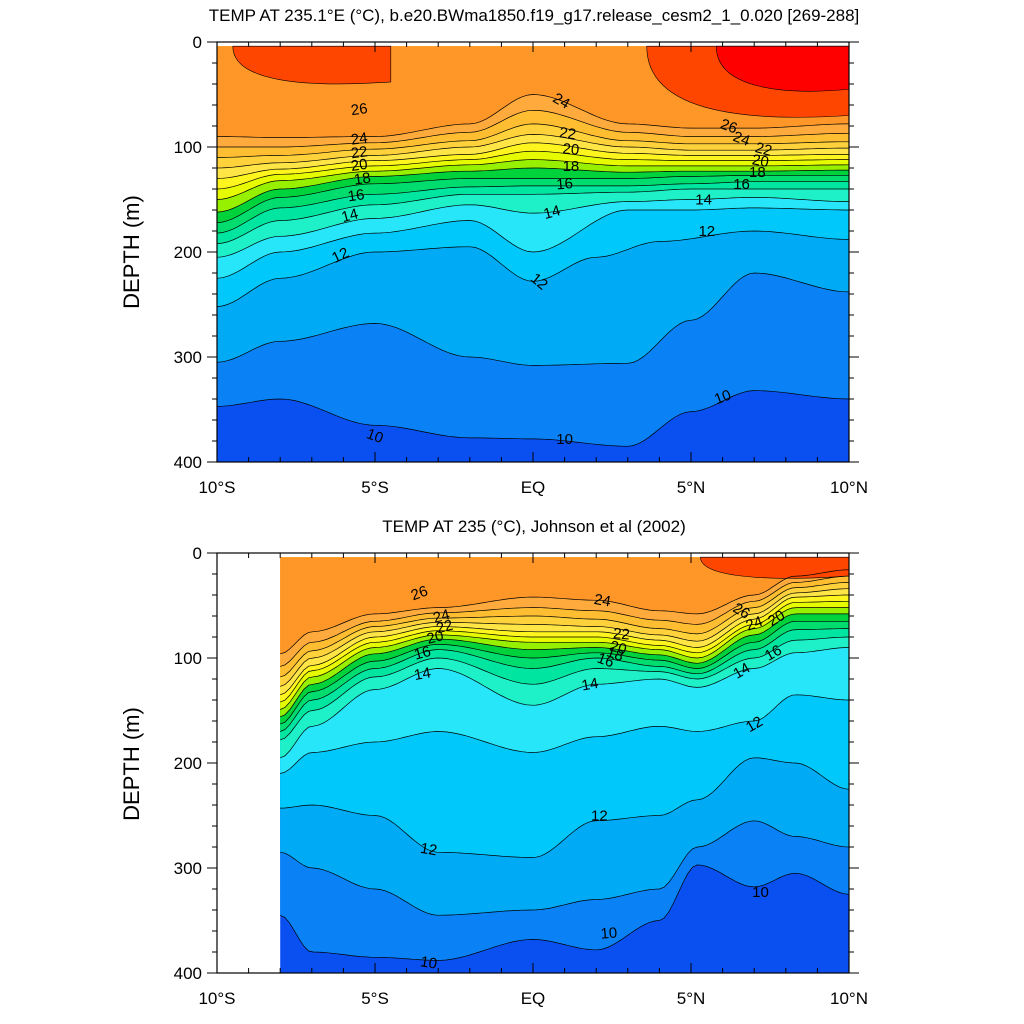  I want to click on y-tick-label: 400, so click(188, 973).